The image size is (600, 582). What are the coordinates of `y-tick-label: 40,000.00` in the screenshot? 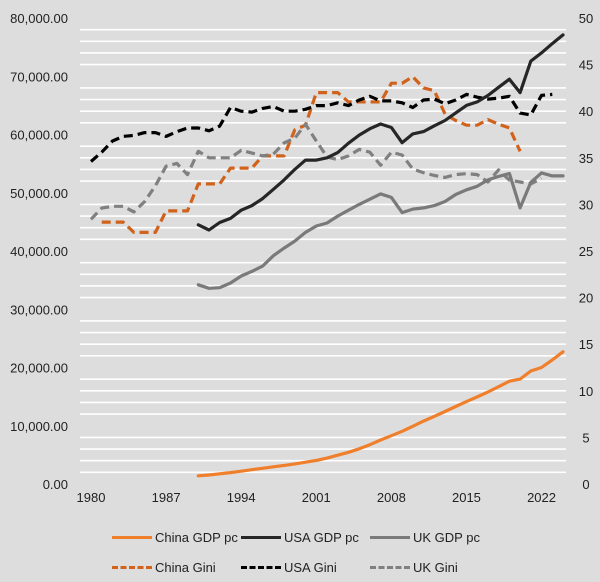 It's located at (39, 251).